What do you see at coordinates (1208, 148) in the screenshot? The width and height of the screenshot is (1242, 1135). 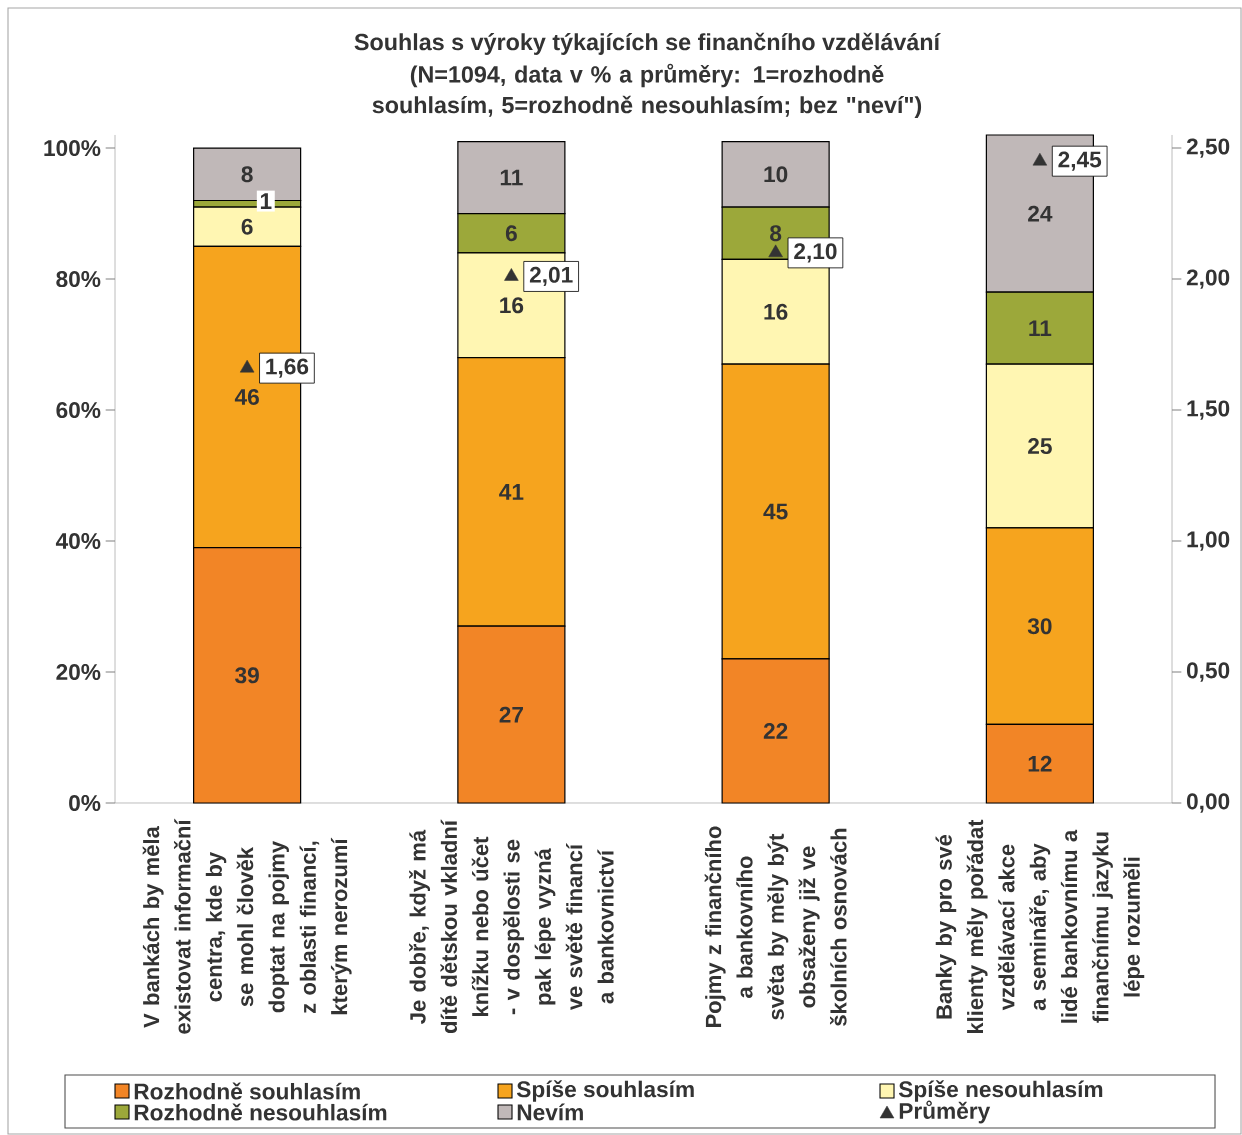 I see `y2-tick-label: 2,50` at bounding box center [1208, 148].